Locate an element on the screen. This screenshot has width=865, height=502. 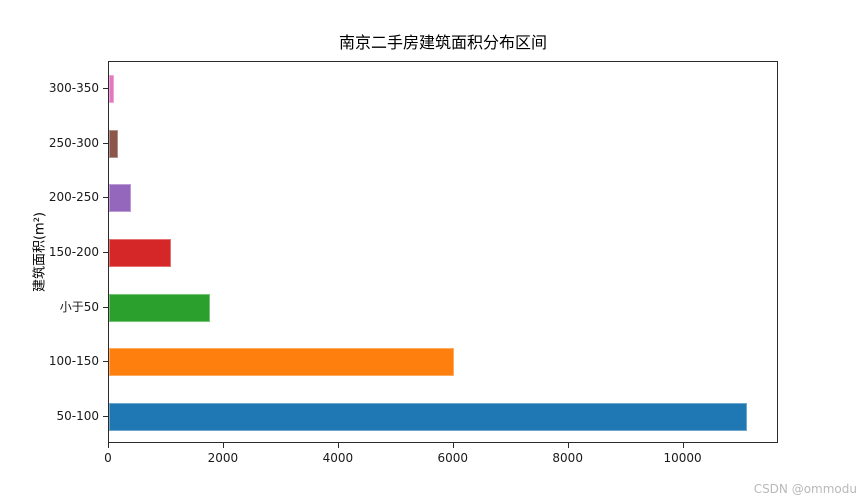
y-tick-label: 50-100 is located at coordinates (77, 415).